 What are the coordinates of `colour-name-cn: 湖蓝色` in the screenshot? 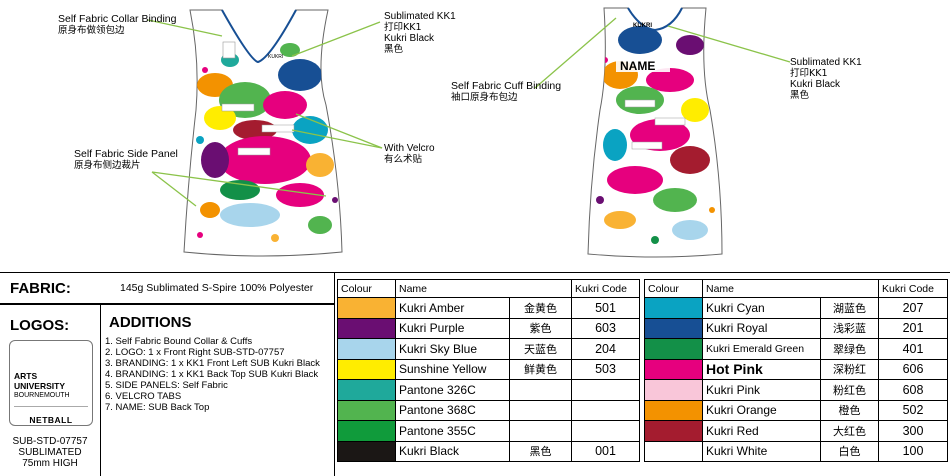 It's located at (849, 308).